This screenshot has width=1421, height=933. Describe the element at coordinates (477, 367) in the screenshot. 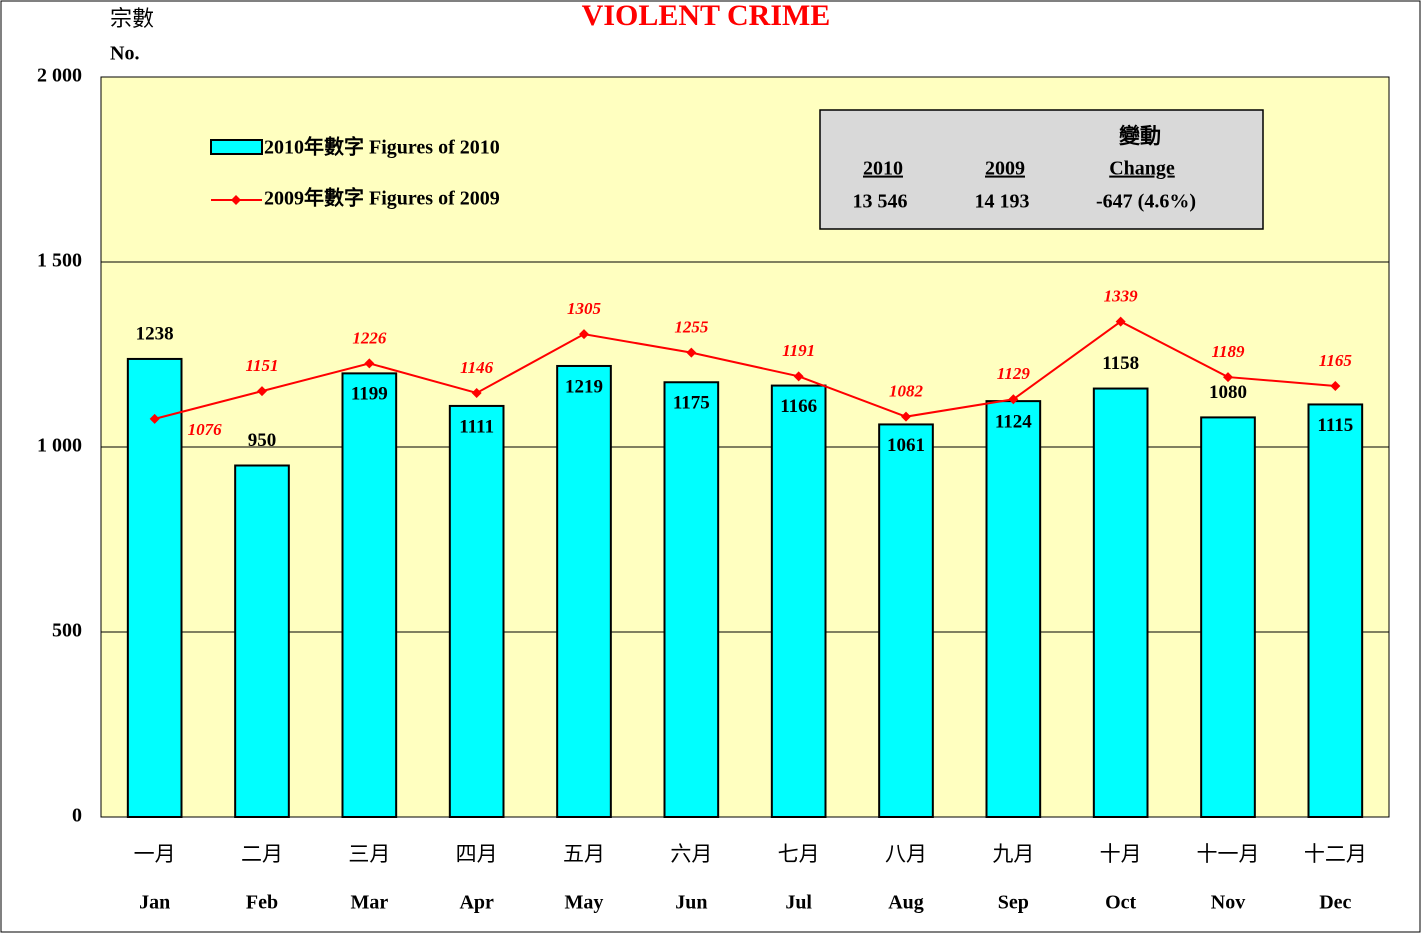

I see `line-value-label: 1146` at that location.